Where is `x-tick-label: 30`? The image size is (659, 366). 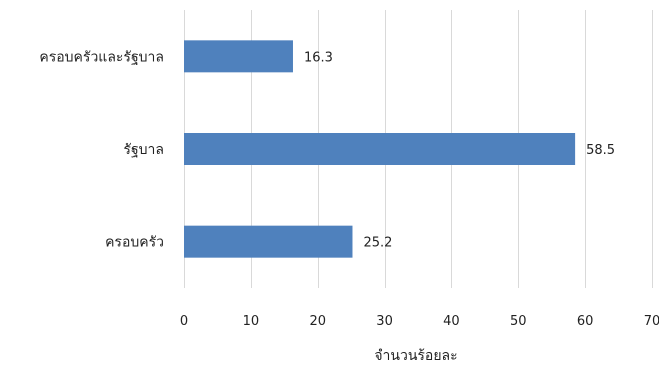 x-tick-label: 30 is located at coordinates (384, 321).